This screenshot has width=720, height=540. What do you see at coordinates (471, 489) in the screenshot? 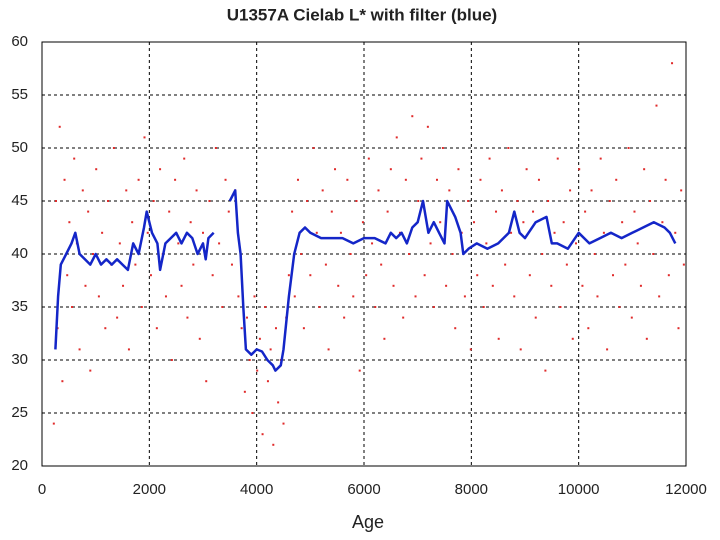
I see `x-tick-label: 8000` at bounding box center [471, 489].